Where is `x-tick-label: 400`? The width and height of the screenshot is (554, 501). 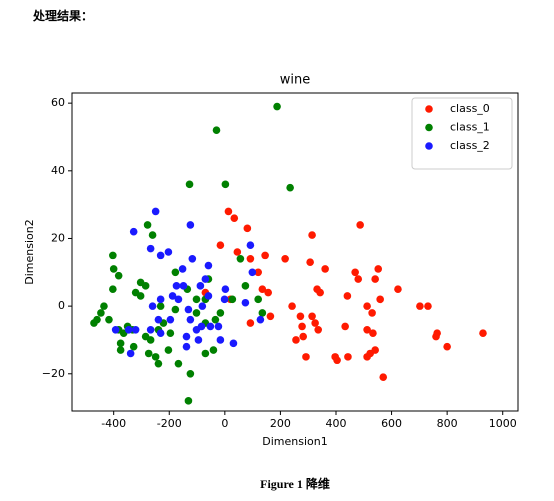
x-tick-label: 400 is located at coordinates (335, 423).